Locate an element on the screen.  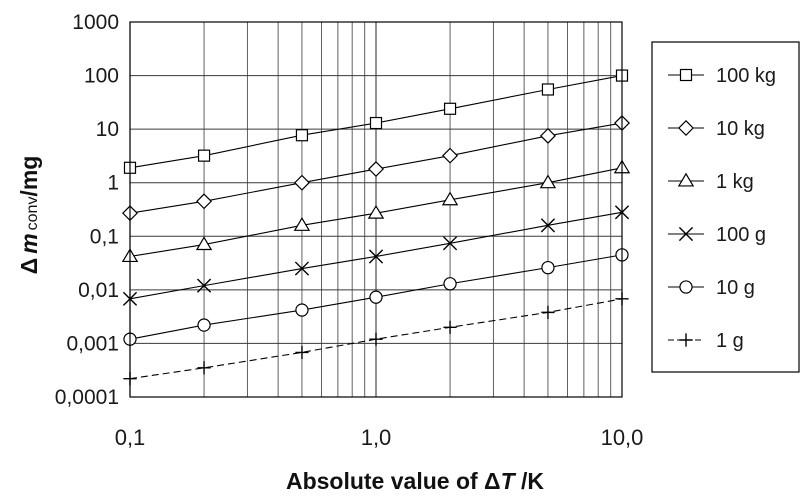
x-tick-label: 0,1 is located at coordinates (130, 437).